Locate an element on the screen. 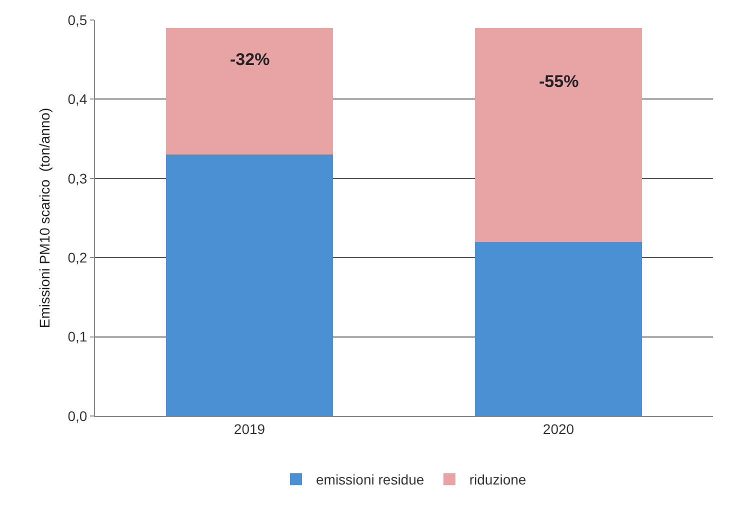 This screenshot has height=508, width=743. y-tick-label: 0,1 is located at coordinates (78, 336).